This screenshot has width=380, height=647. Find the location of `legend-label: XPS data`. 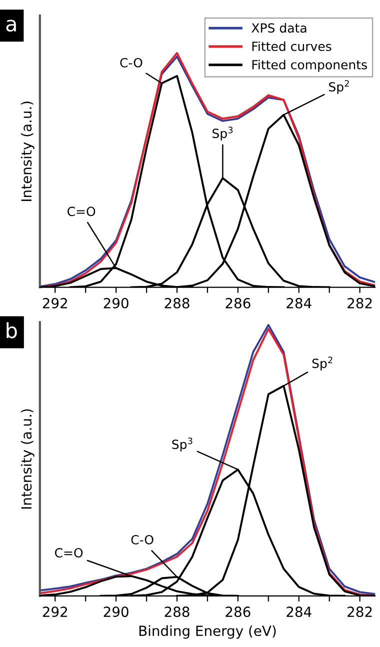

legend-label: XPS data is located at coordinates (279, 28).